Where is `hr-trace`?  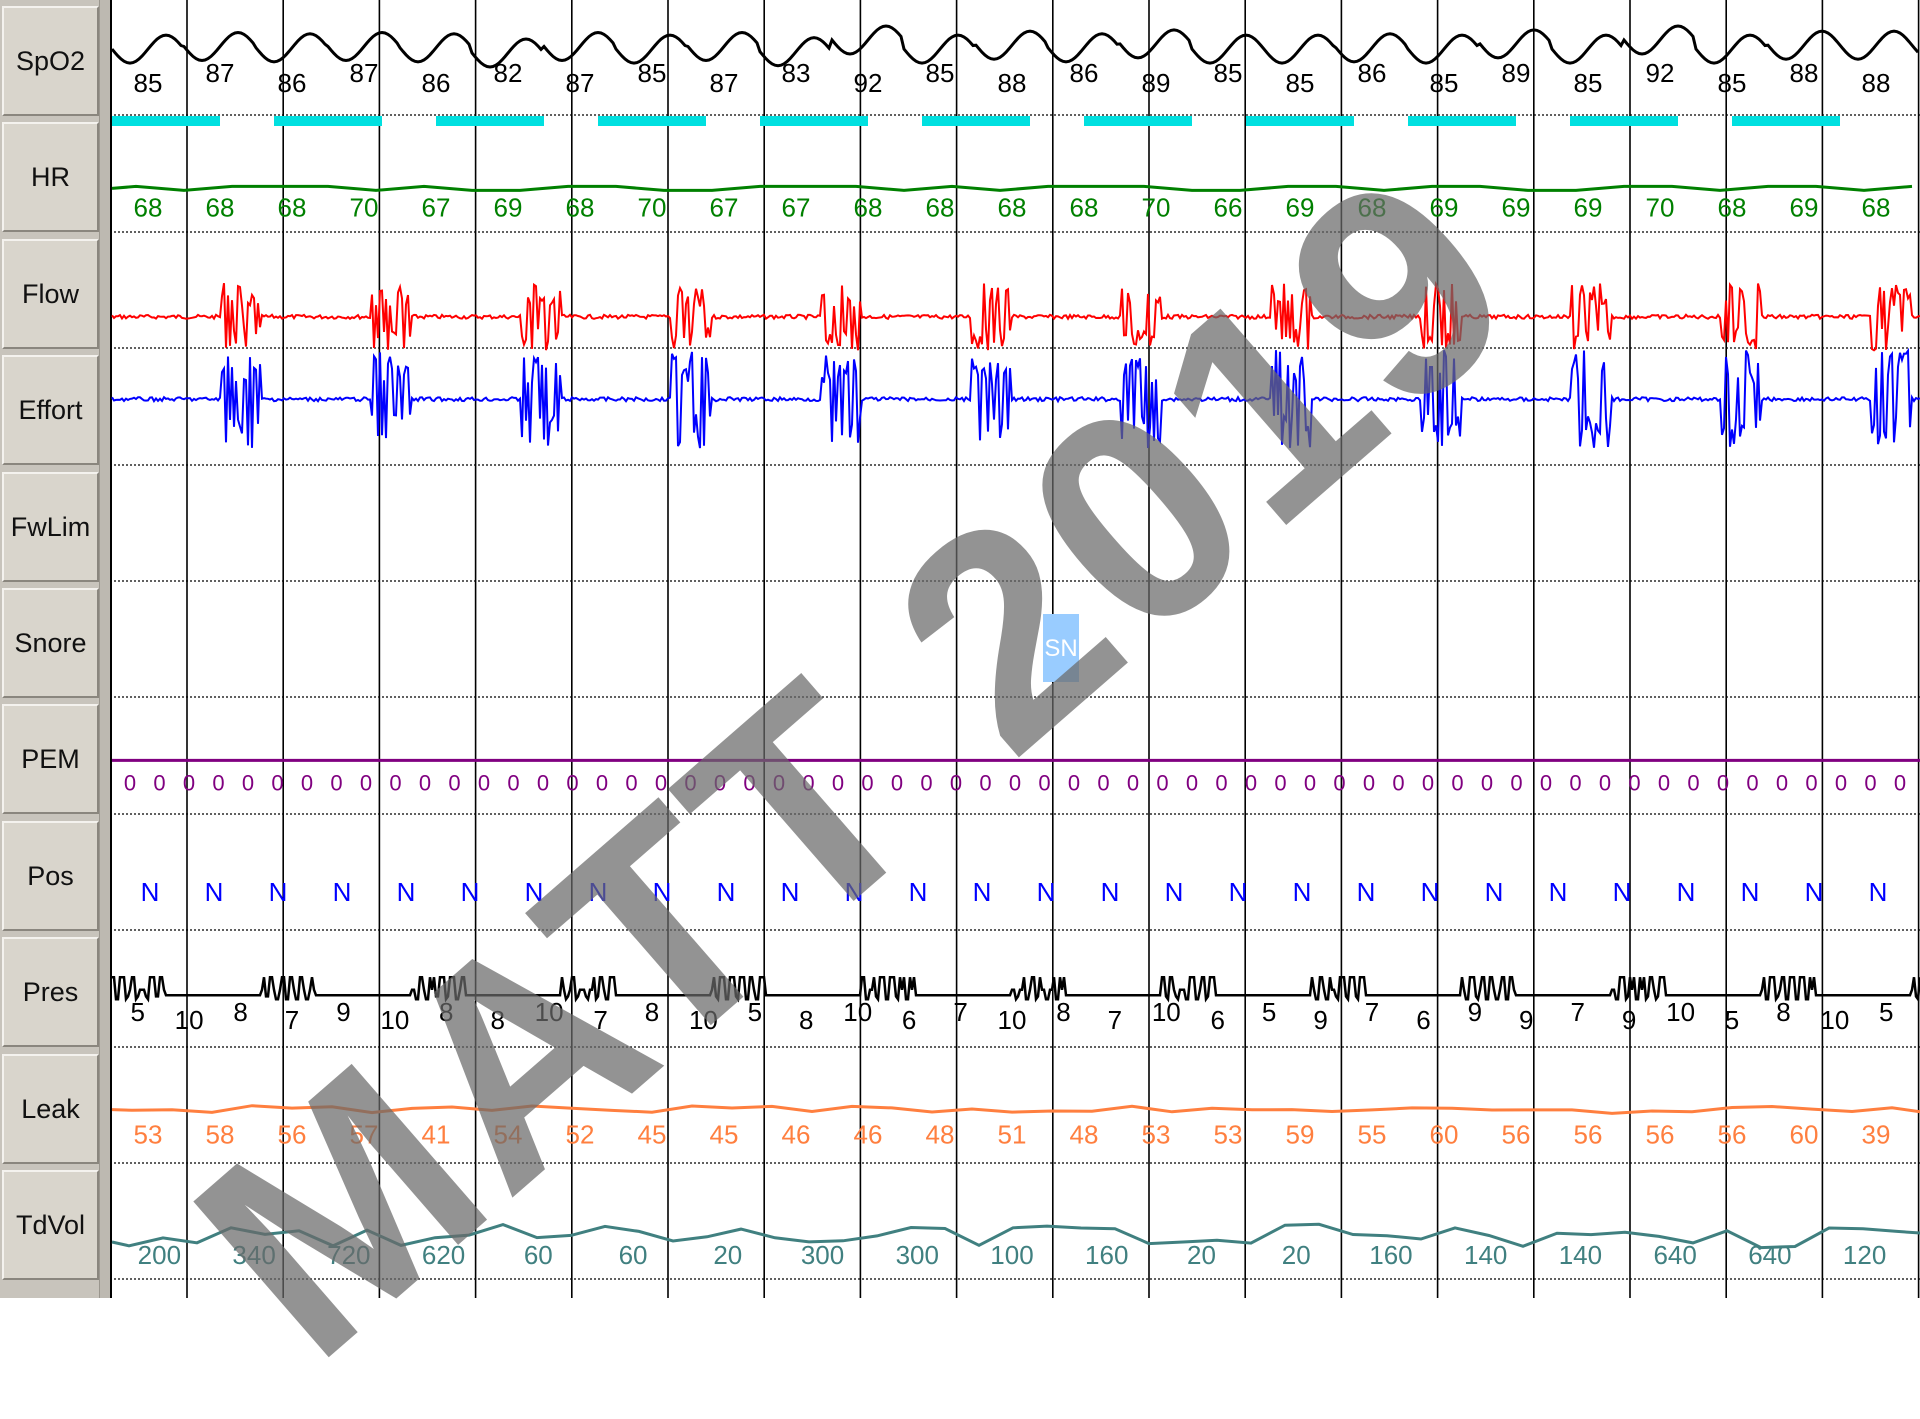 hr-trace is located at coordinates (1012, 188).